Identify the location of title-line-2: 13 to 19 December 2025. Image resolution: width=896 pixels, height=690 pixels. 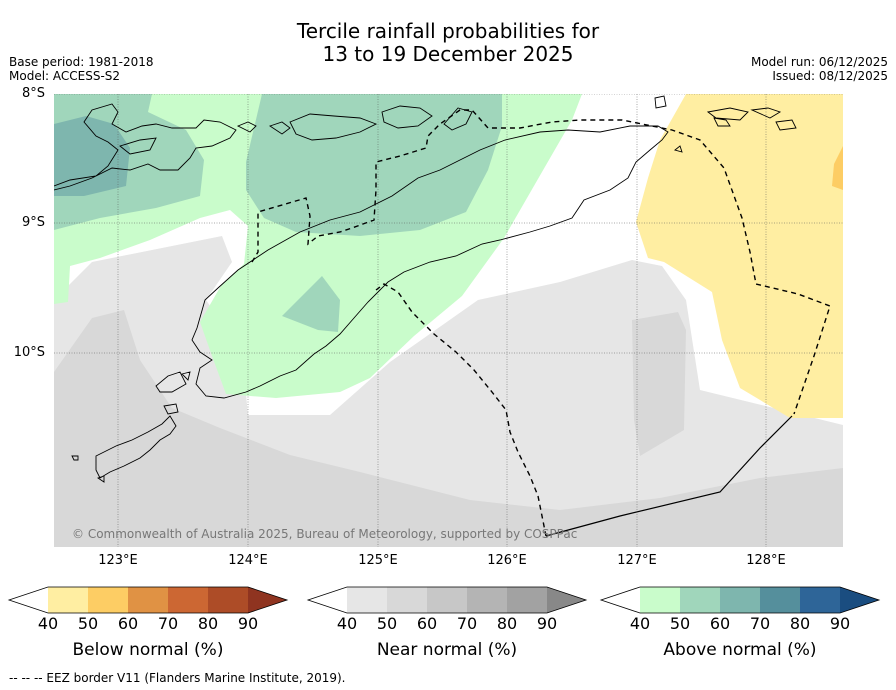
(448, 54).